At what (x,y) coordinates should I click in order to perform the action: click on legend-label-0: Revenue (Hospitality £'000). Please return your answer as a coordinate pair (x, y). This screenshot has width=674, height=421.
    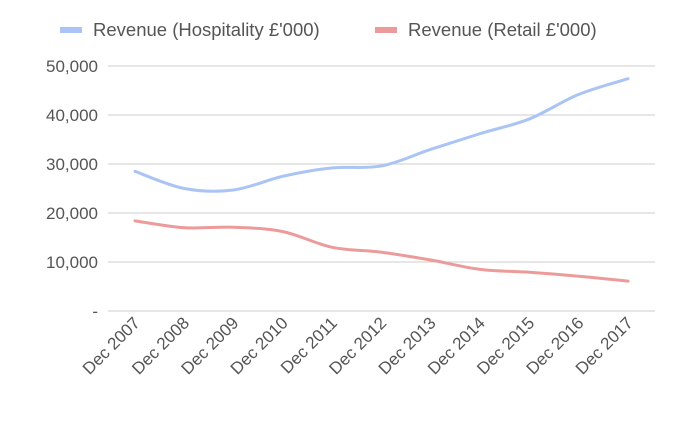
    Looking at the image, I should click on (206, 29).